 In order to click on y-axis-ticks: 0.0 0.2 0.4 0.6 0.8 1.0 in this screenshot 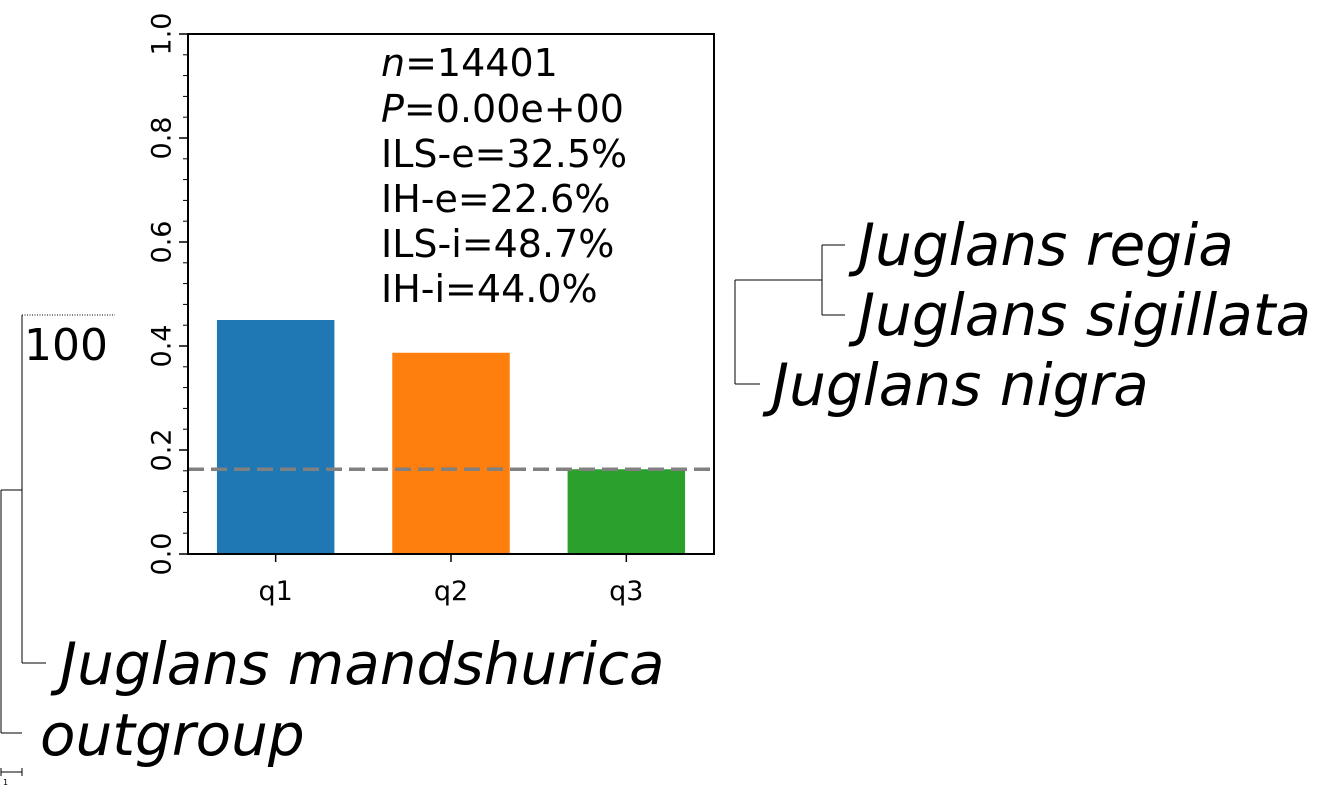, I will do `click(167, 294)`.